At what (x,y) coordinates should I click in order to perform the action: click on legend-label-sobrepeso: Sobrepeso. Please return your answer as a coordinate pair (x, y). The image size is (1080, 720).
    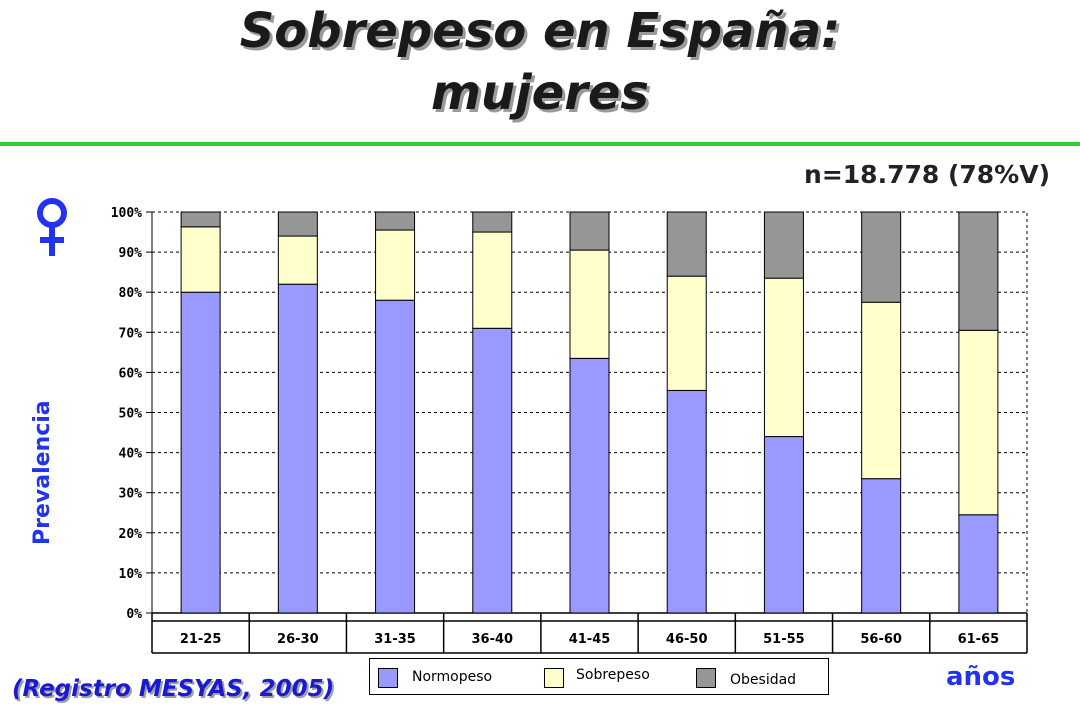
    Looking at the image, I should click on (613, 675).